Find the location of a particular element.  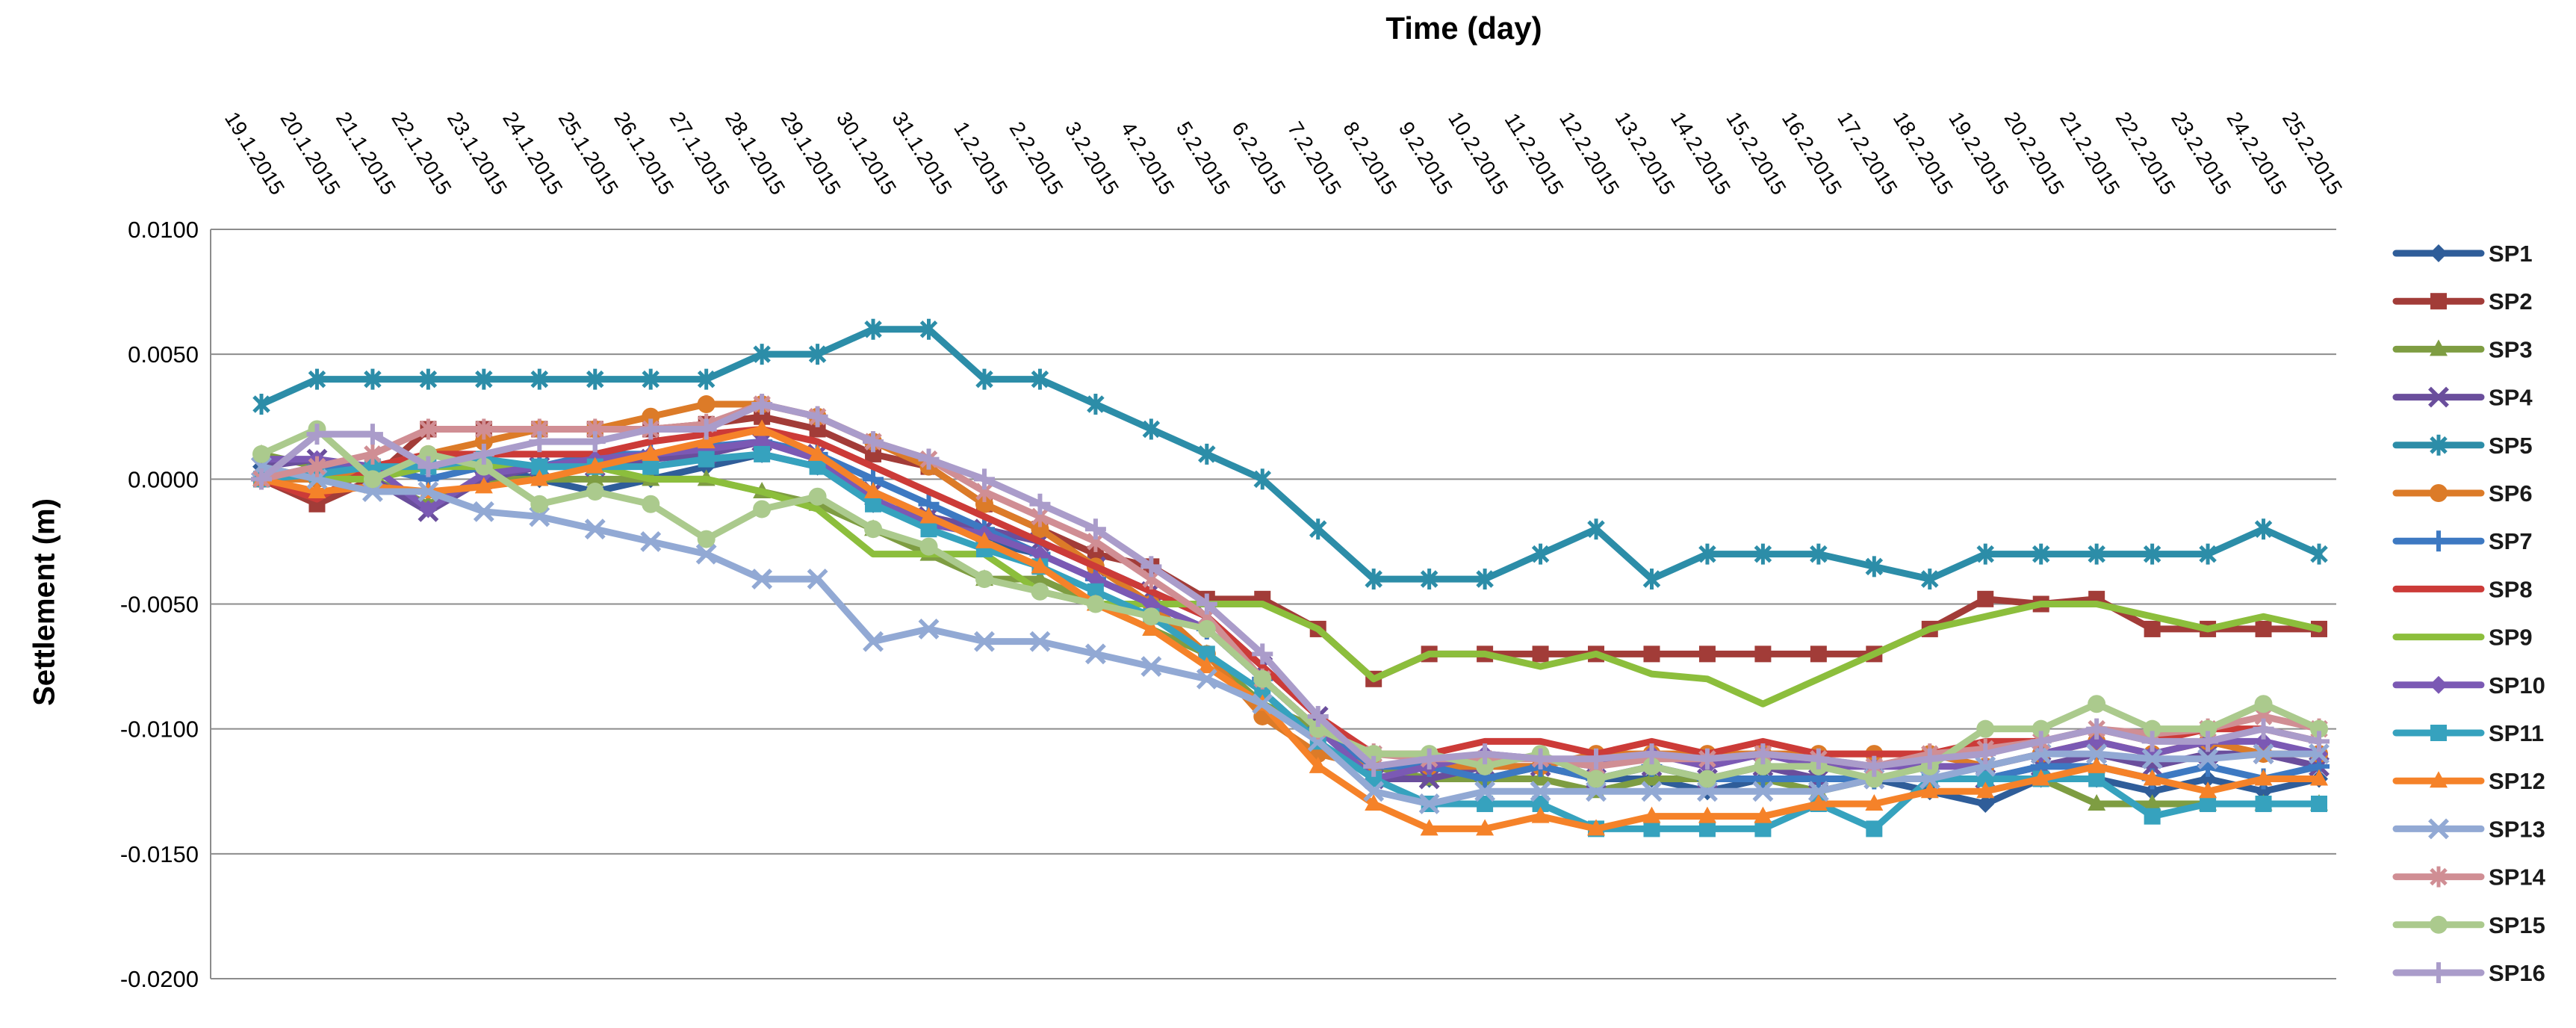

x-axis-label: 3.2.2015 is located at coordinates (1092, 158).